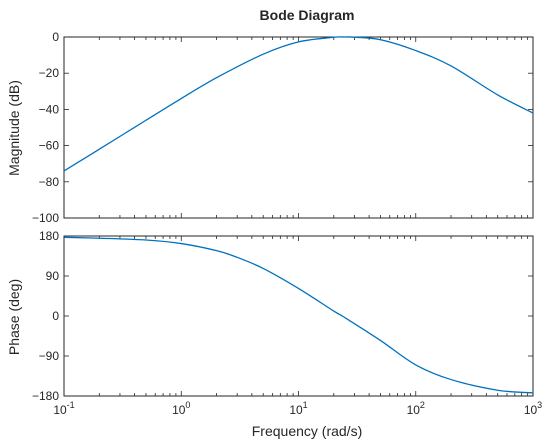 The height and width of the screenshot is (443, 550). What do you see at coordinates (45, 218) in the screenshot?
I see `magnitude-y-tick-label: −100` at bounding box center [45, 218].